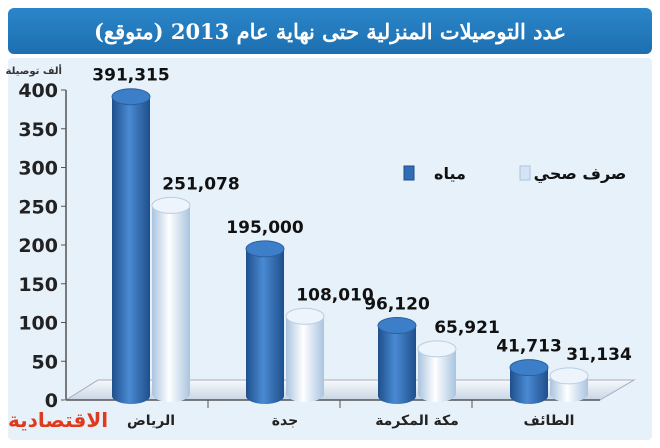 The height and width of the screenshot is (448, 660). I want to click on y-tick-label: 100, so click(38, 324).